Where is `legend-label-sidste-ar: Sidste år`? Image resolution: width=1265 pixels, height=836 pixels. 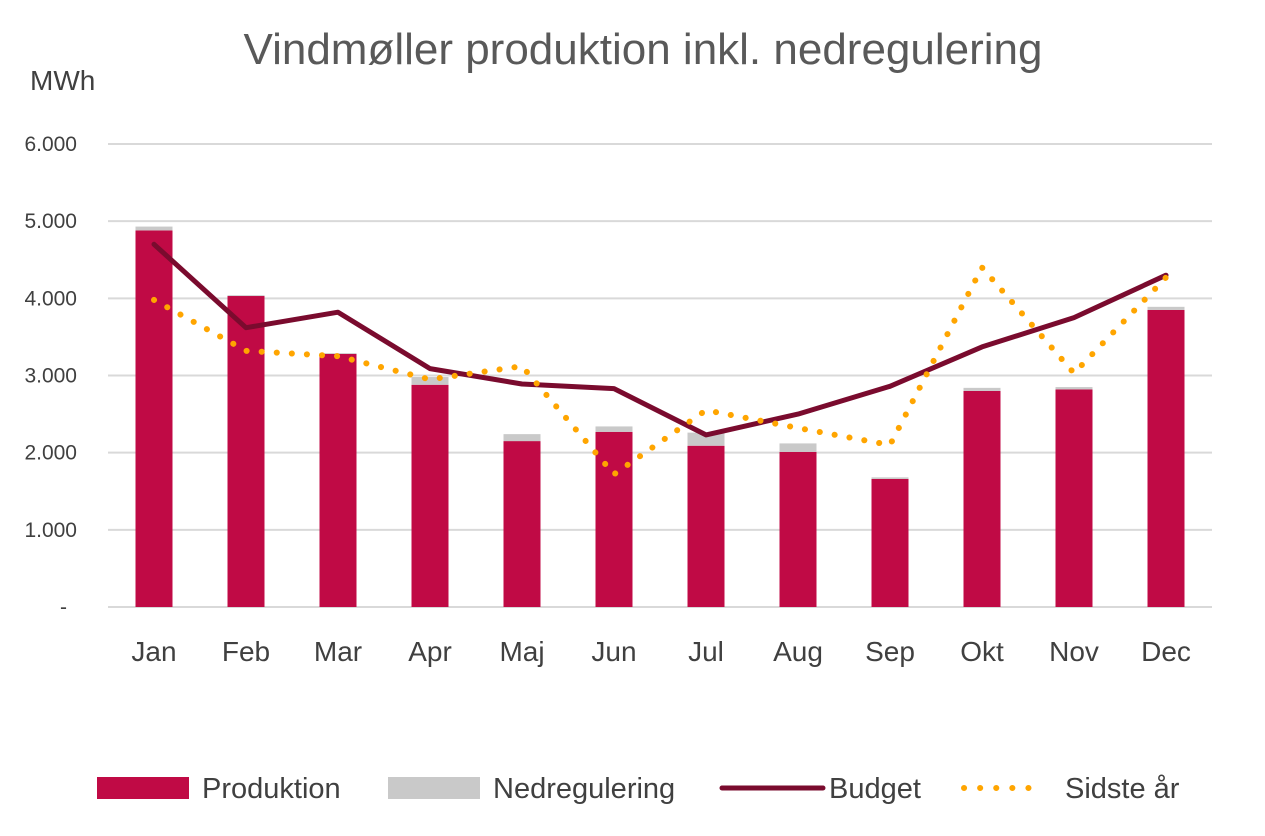 legend-label-sidste-ar: Sidste år is located at coordinates (1122, 789).